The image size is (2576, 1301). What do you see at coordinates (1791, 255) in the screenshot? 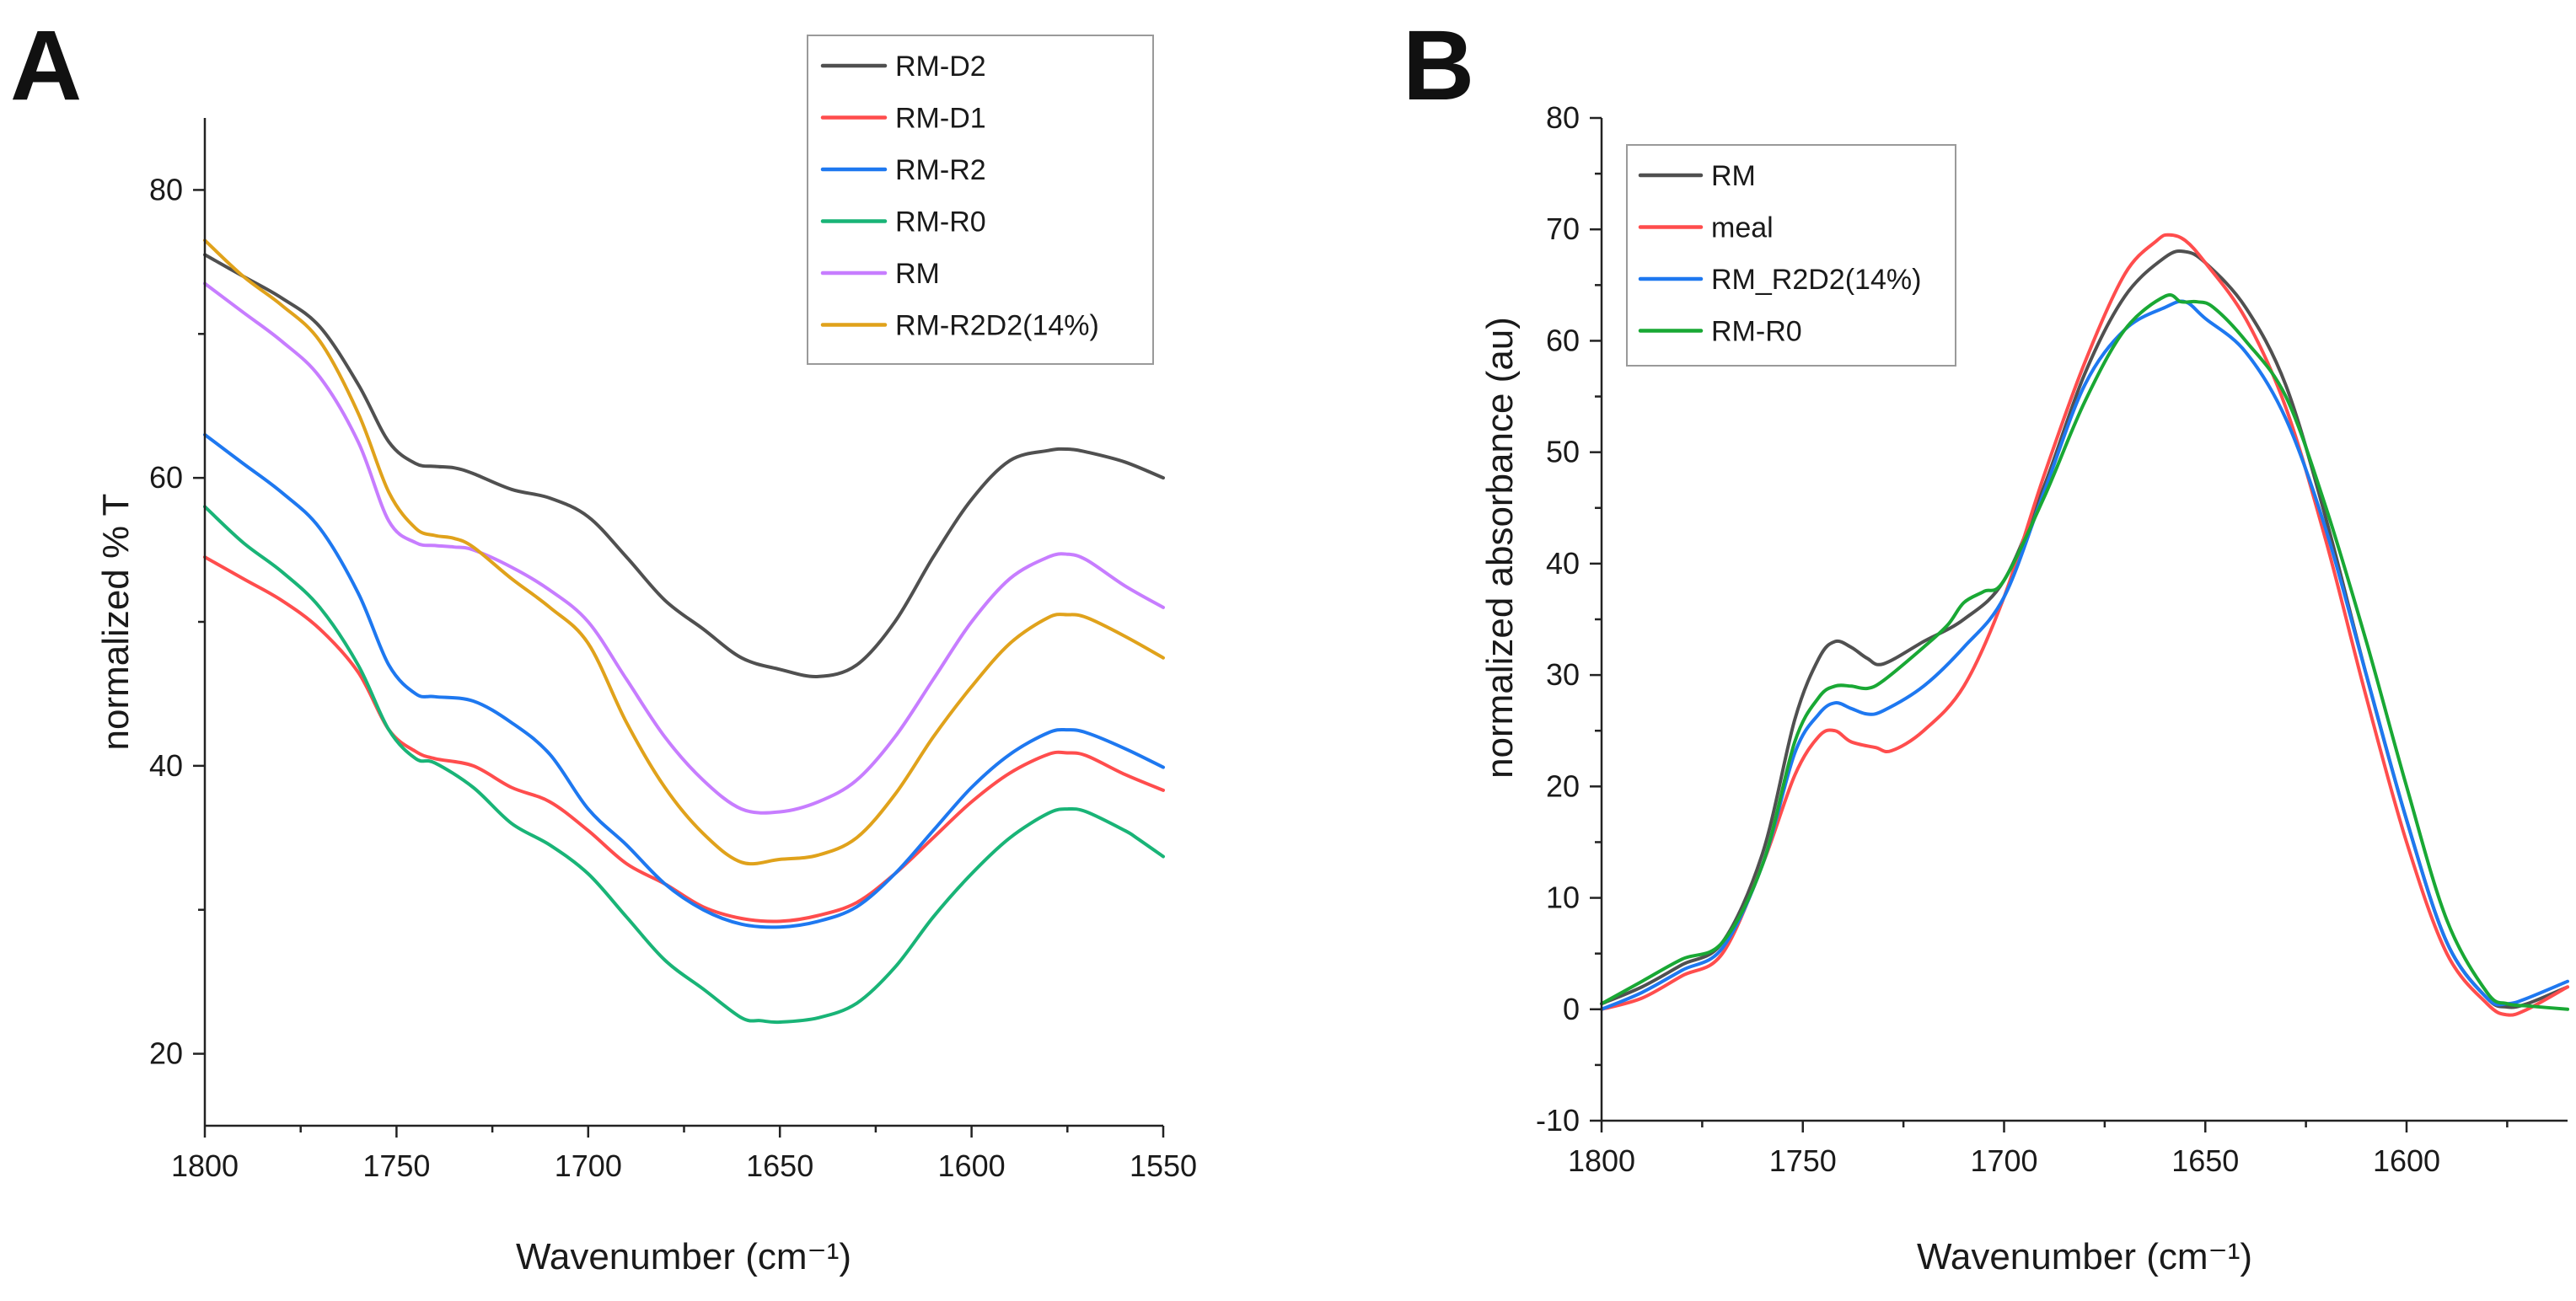
I see `plot-b-legend: RM meal RM_R2D2(14%) RM-R0` at bounding box center [1791, 255].